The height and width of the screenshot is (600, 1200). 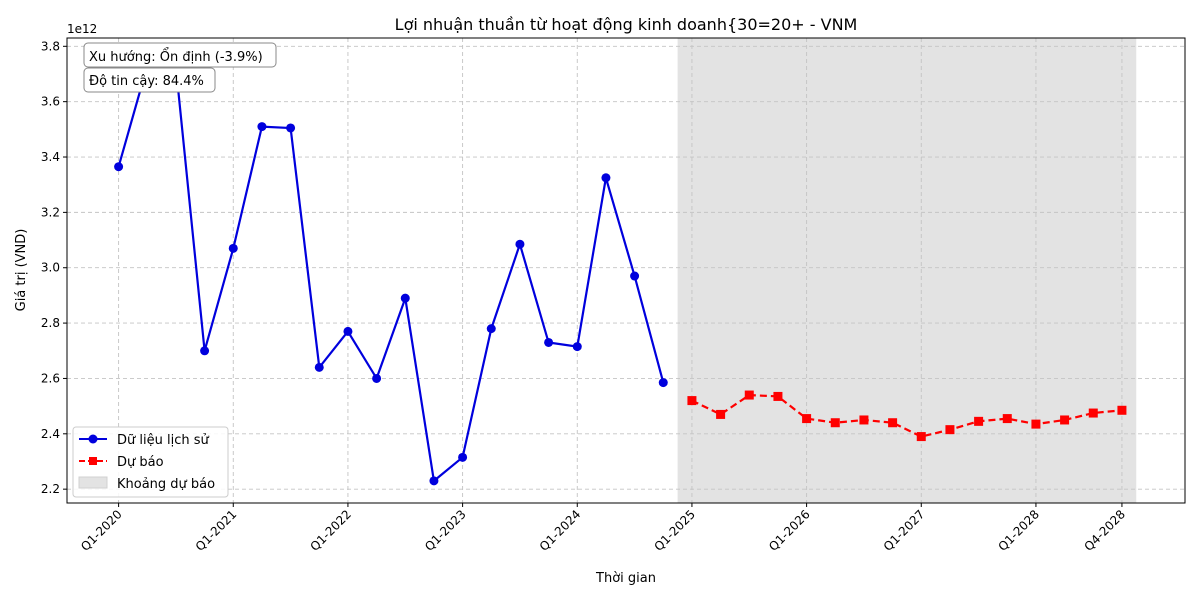 What do you see at coordinates (50, 323) in the screenshot?
I see `y-tick-label: 2.8` at bounding box center [50, 323].